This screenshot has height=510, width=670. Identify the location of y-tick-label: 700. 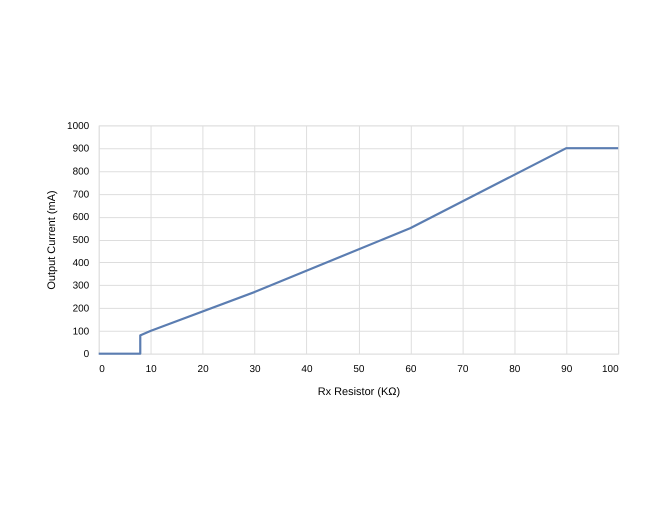
(81, 194).